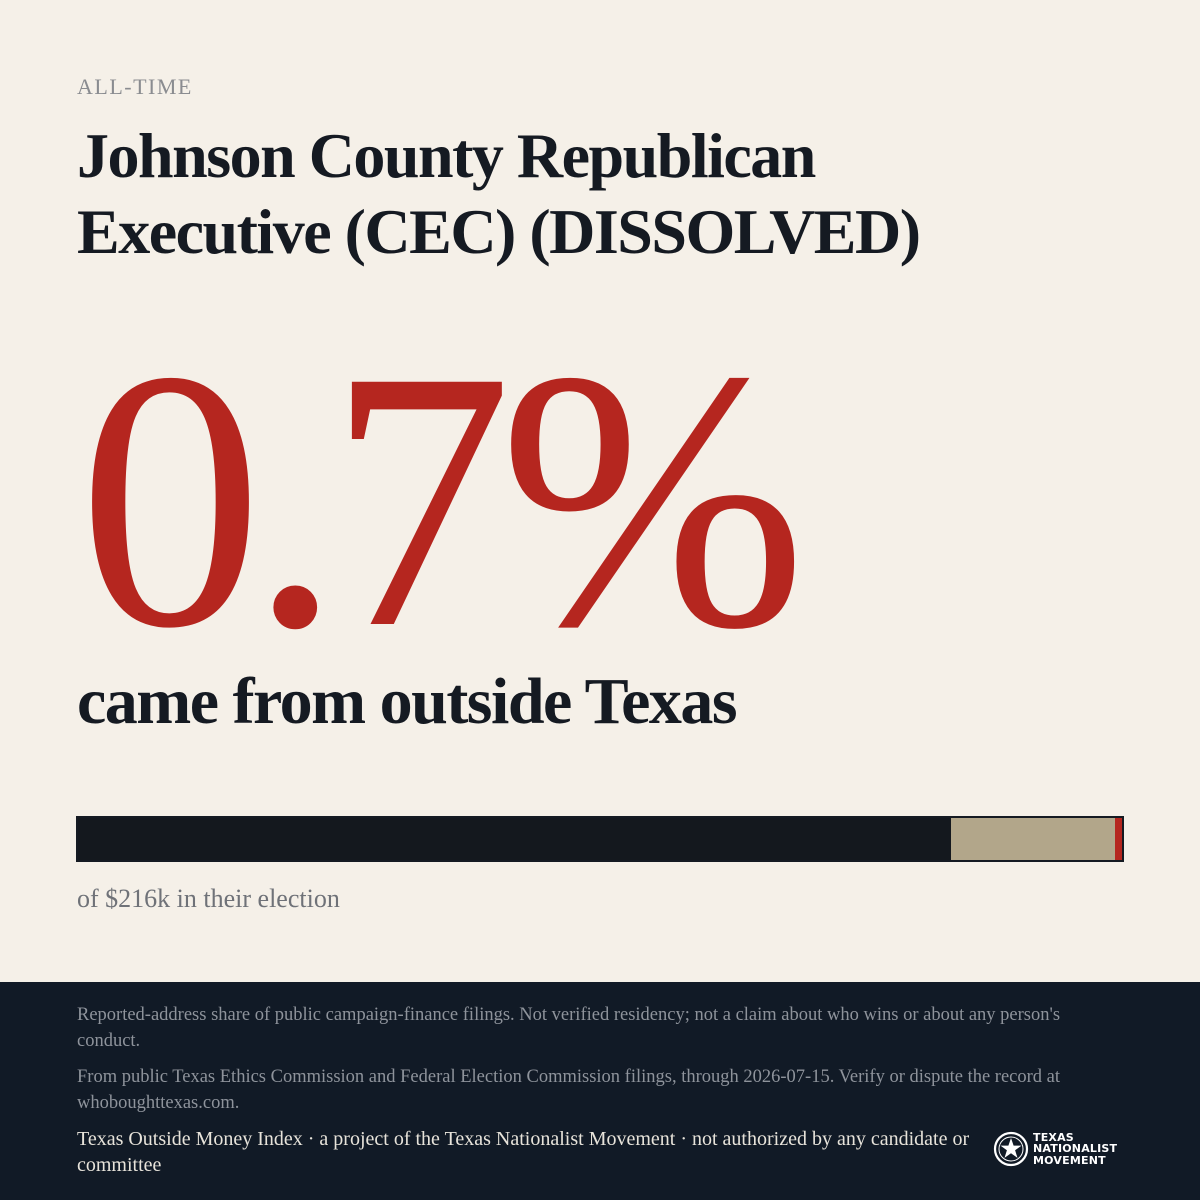 This screenshot has height=1200, width=1200. Describe the element at coordinates (514, 839) in the screenshot. I see `bar-segment-texas` at that location.